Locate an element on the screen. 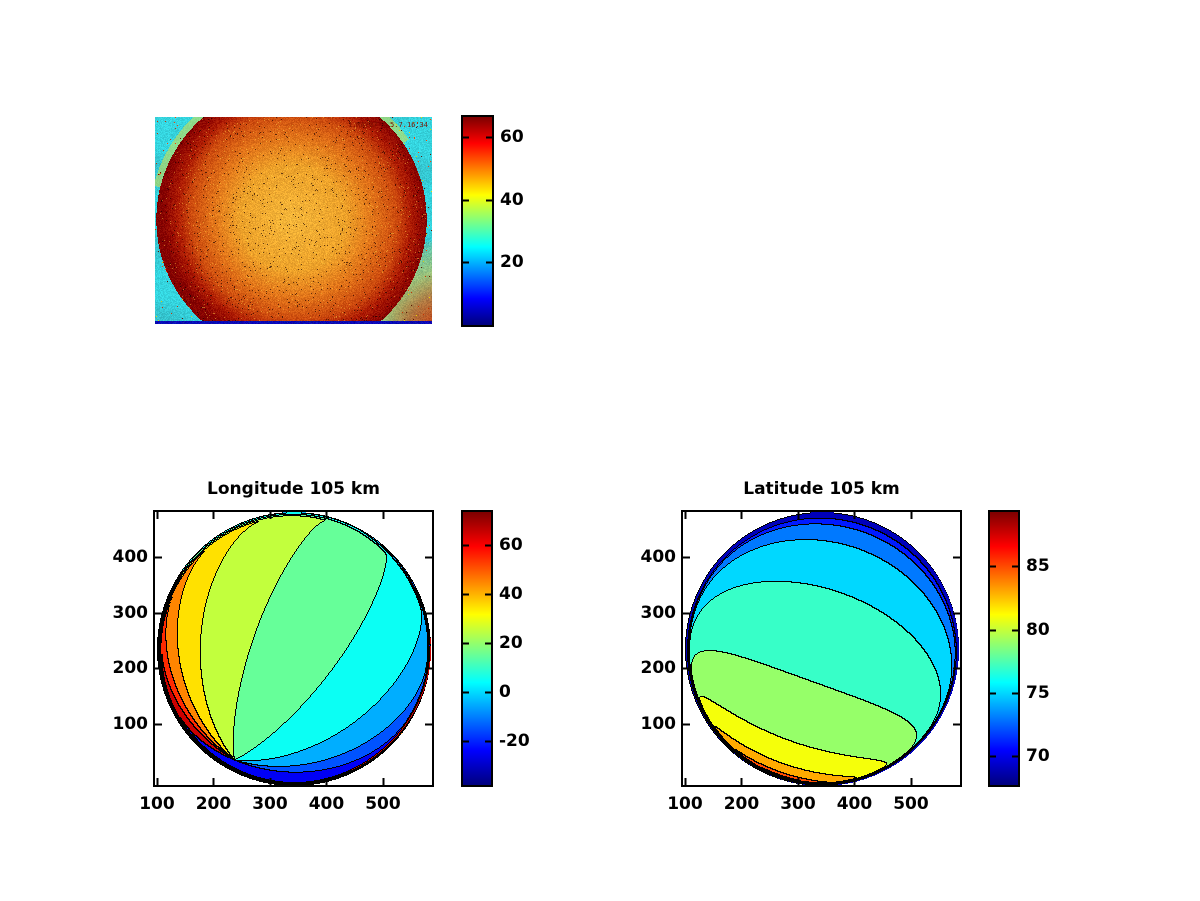  colorbar-tick-label: -20 is located at coordinates (514, 740).